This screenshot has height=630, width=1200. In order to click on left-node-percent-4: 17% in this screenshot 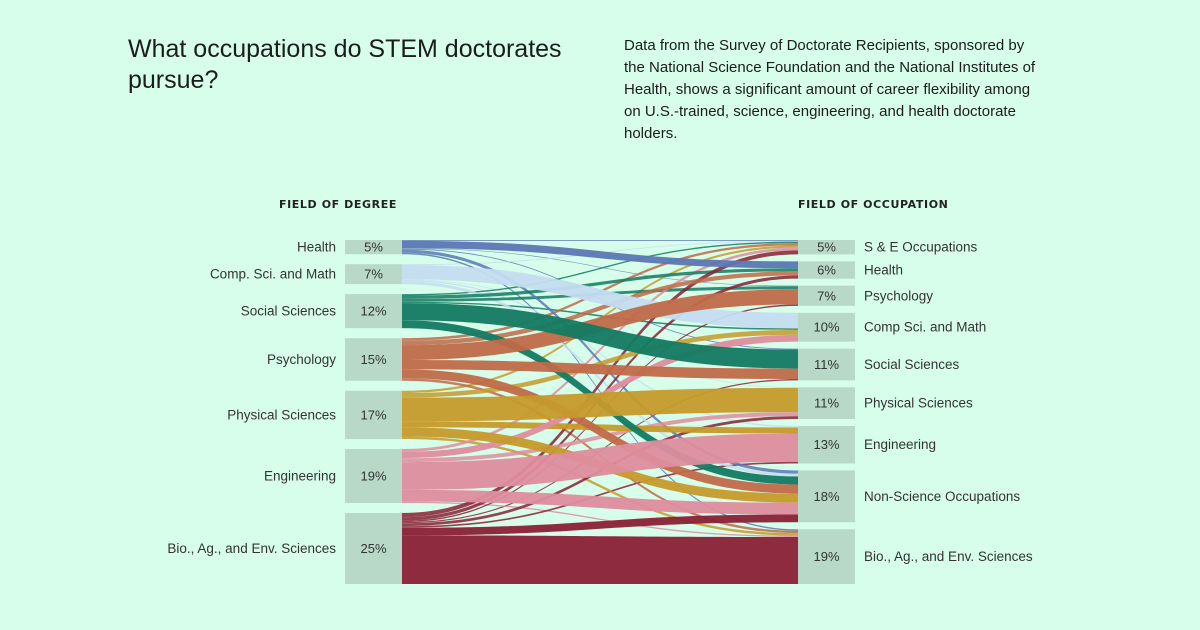, I will do `click(373, 414)`.